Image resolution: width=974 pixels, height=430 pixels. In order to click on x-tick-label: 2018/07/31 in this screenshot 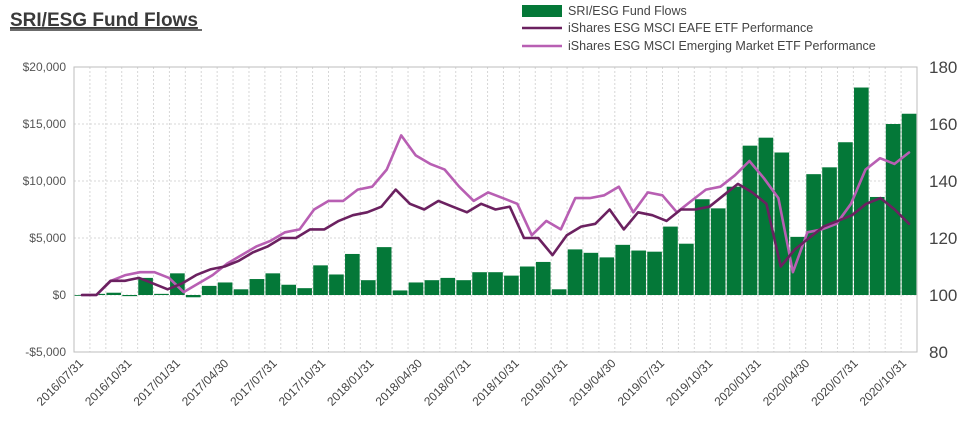, I will do `click(447, 382)`.